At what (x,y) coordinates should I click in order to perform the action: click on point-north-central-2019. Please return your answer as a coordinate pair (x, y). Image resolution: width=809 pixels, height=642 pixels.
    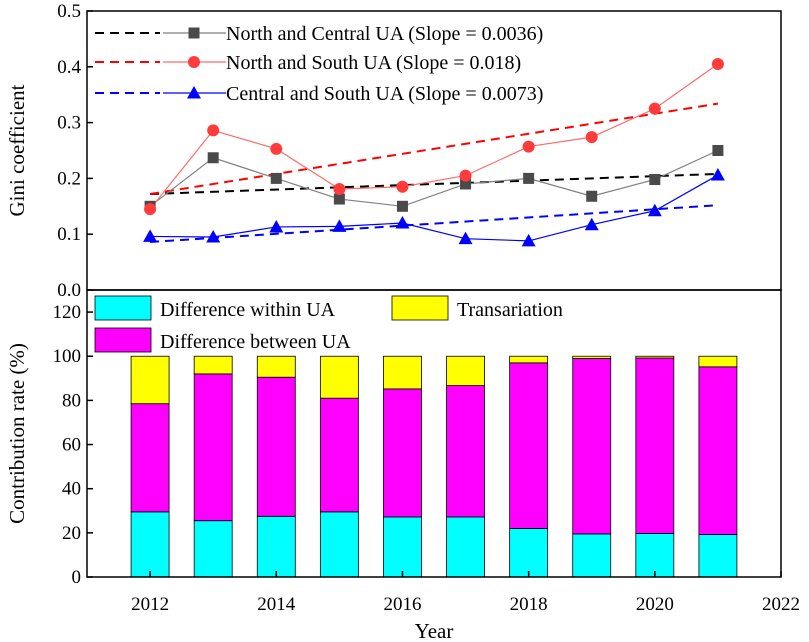
    Looking at the image, I should click on (592, 196).